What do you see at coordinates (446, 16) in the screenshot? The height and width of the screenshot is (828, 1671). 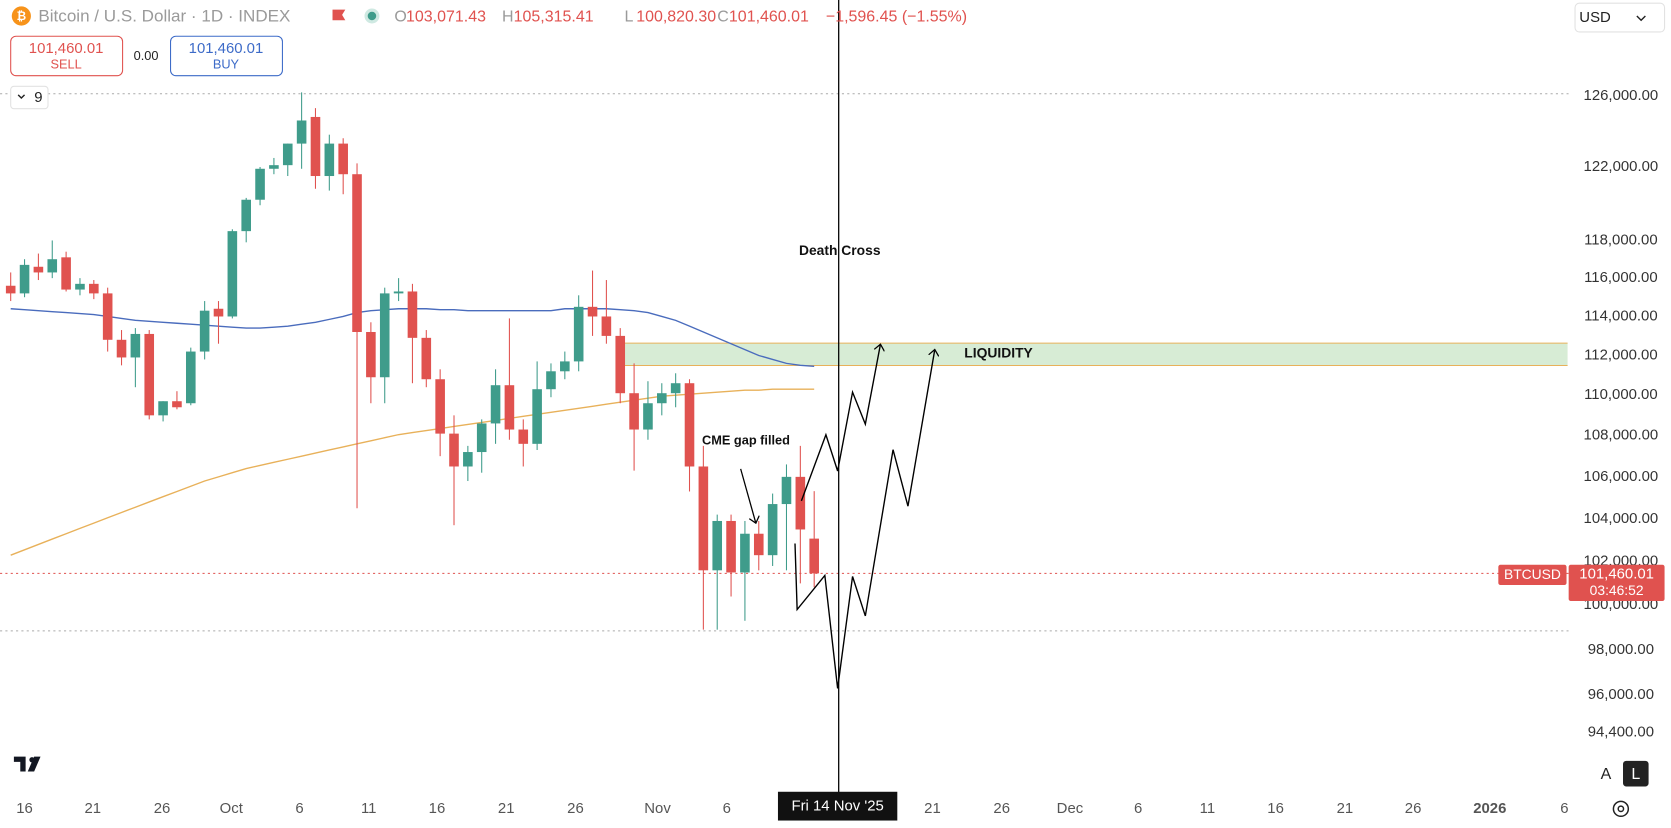 I see `ohlc-value: 103,071.43` at bounding box center [446, 16].